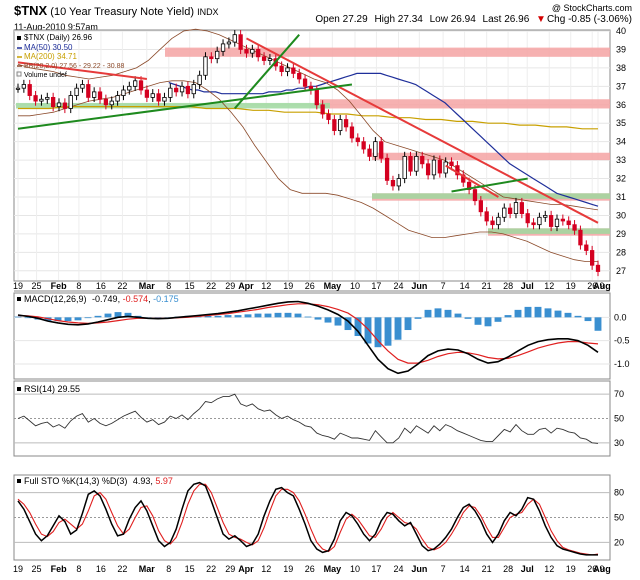  What do you see at coordinates (619, 418) in the screenshot?
I see `rsi-y-axis: 70 50 30` at bounding box center [619, 418].